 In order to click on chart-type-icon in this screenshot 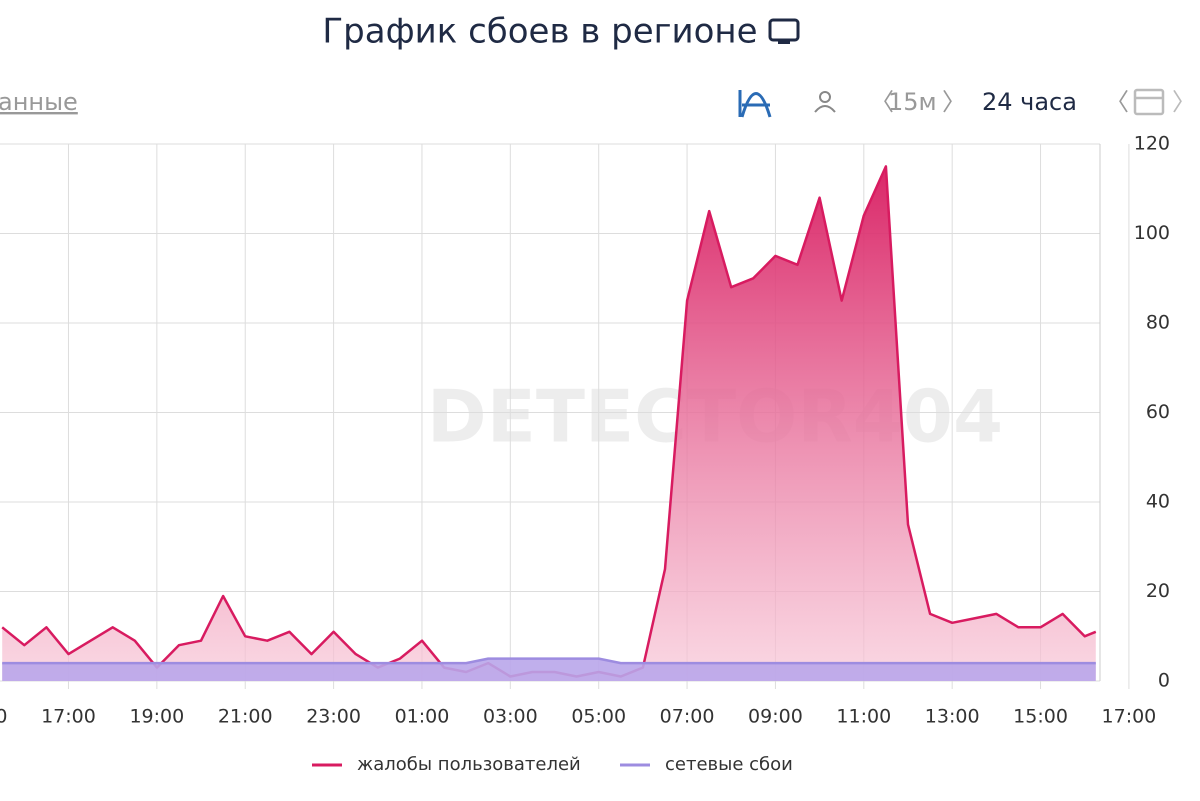, I will do `click(755, 104)`.